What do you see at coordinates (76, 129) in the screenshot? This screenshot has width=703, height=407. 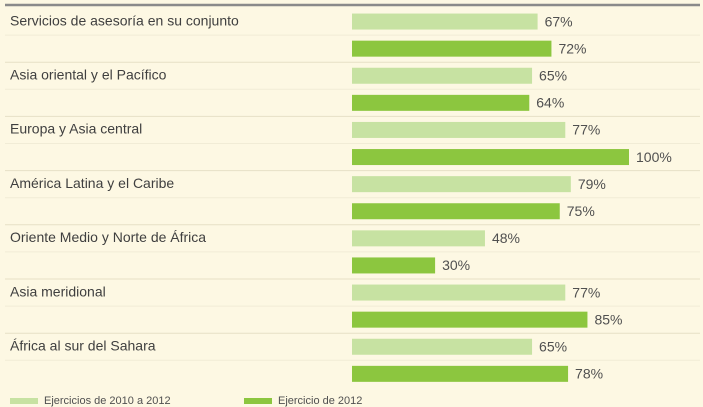 I see `category-label: Europa y Asia central` at bounding box center [76, 129].